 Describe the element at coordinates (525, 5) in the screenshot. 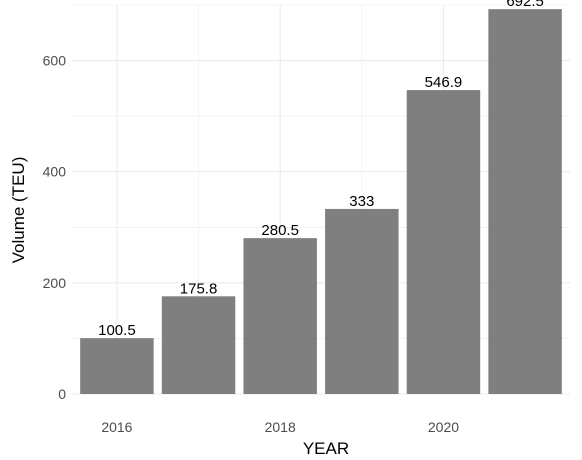

I see `data-label-2021: 692.5` at that location.